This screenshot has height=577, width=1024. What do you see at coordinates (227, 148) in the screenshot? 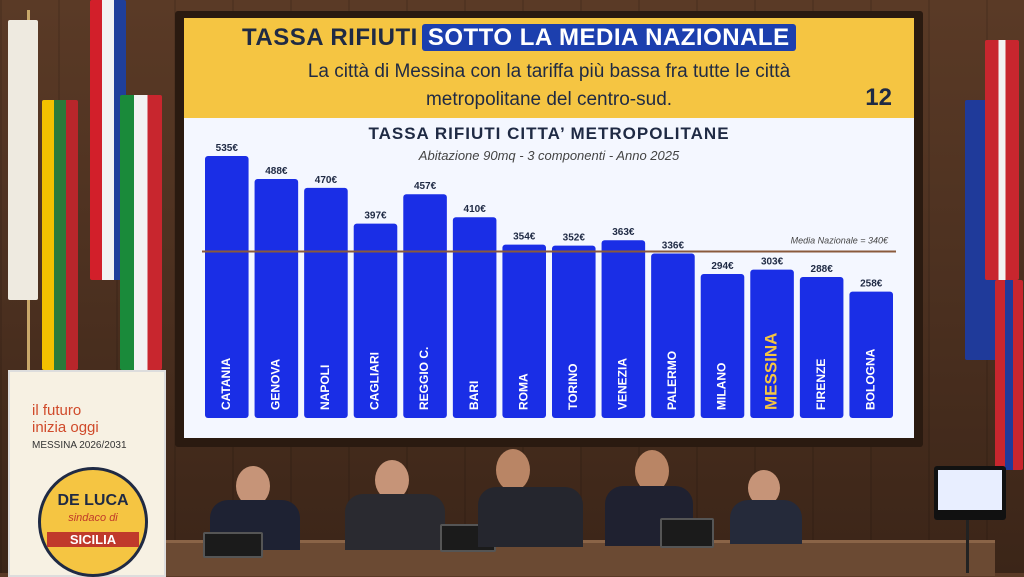
I see `bar-value-label: 535€` at bounding box center [227, 148].